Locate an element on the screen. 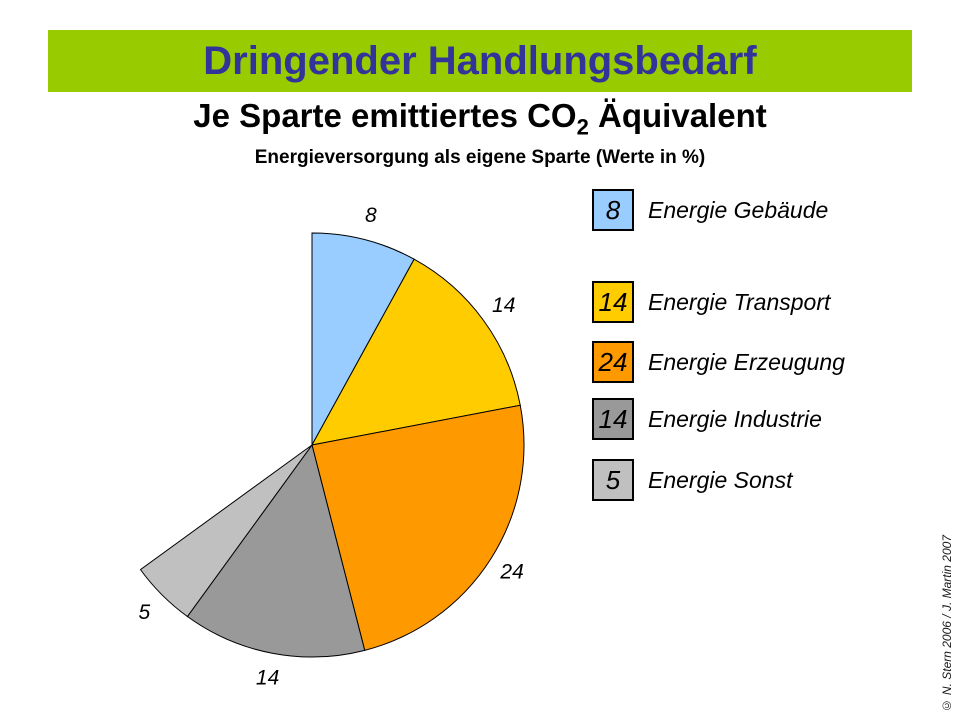  title-banner: Dringender Handlungsbedarf is located at coordinates (480, 61).